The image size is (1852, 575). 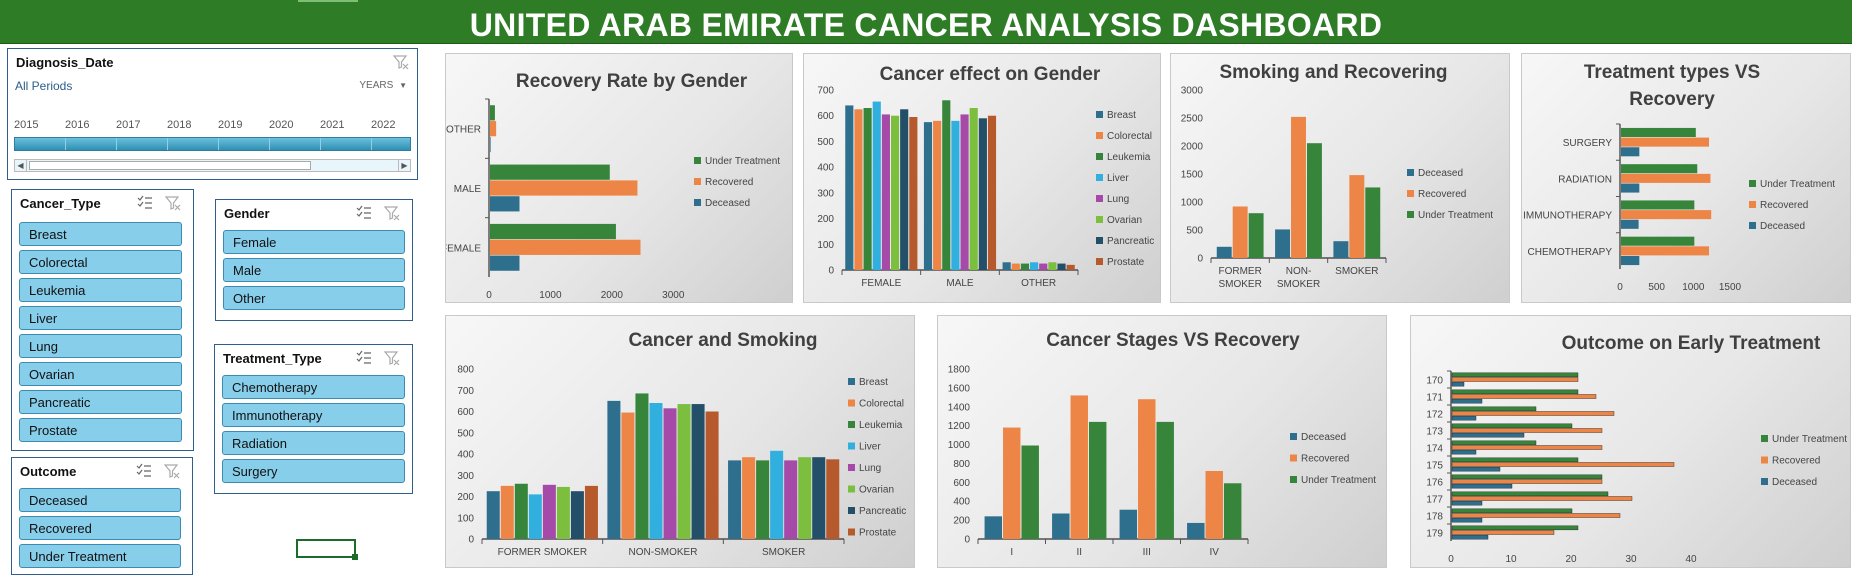 I want to click on timeline-selection-bar, so click(x=212, y=144).